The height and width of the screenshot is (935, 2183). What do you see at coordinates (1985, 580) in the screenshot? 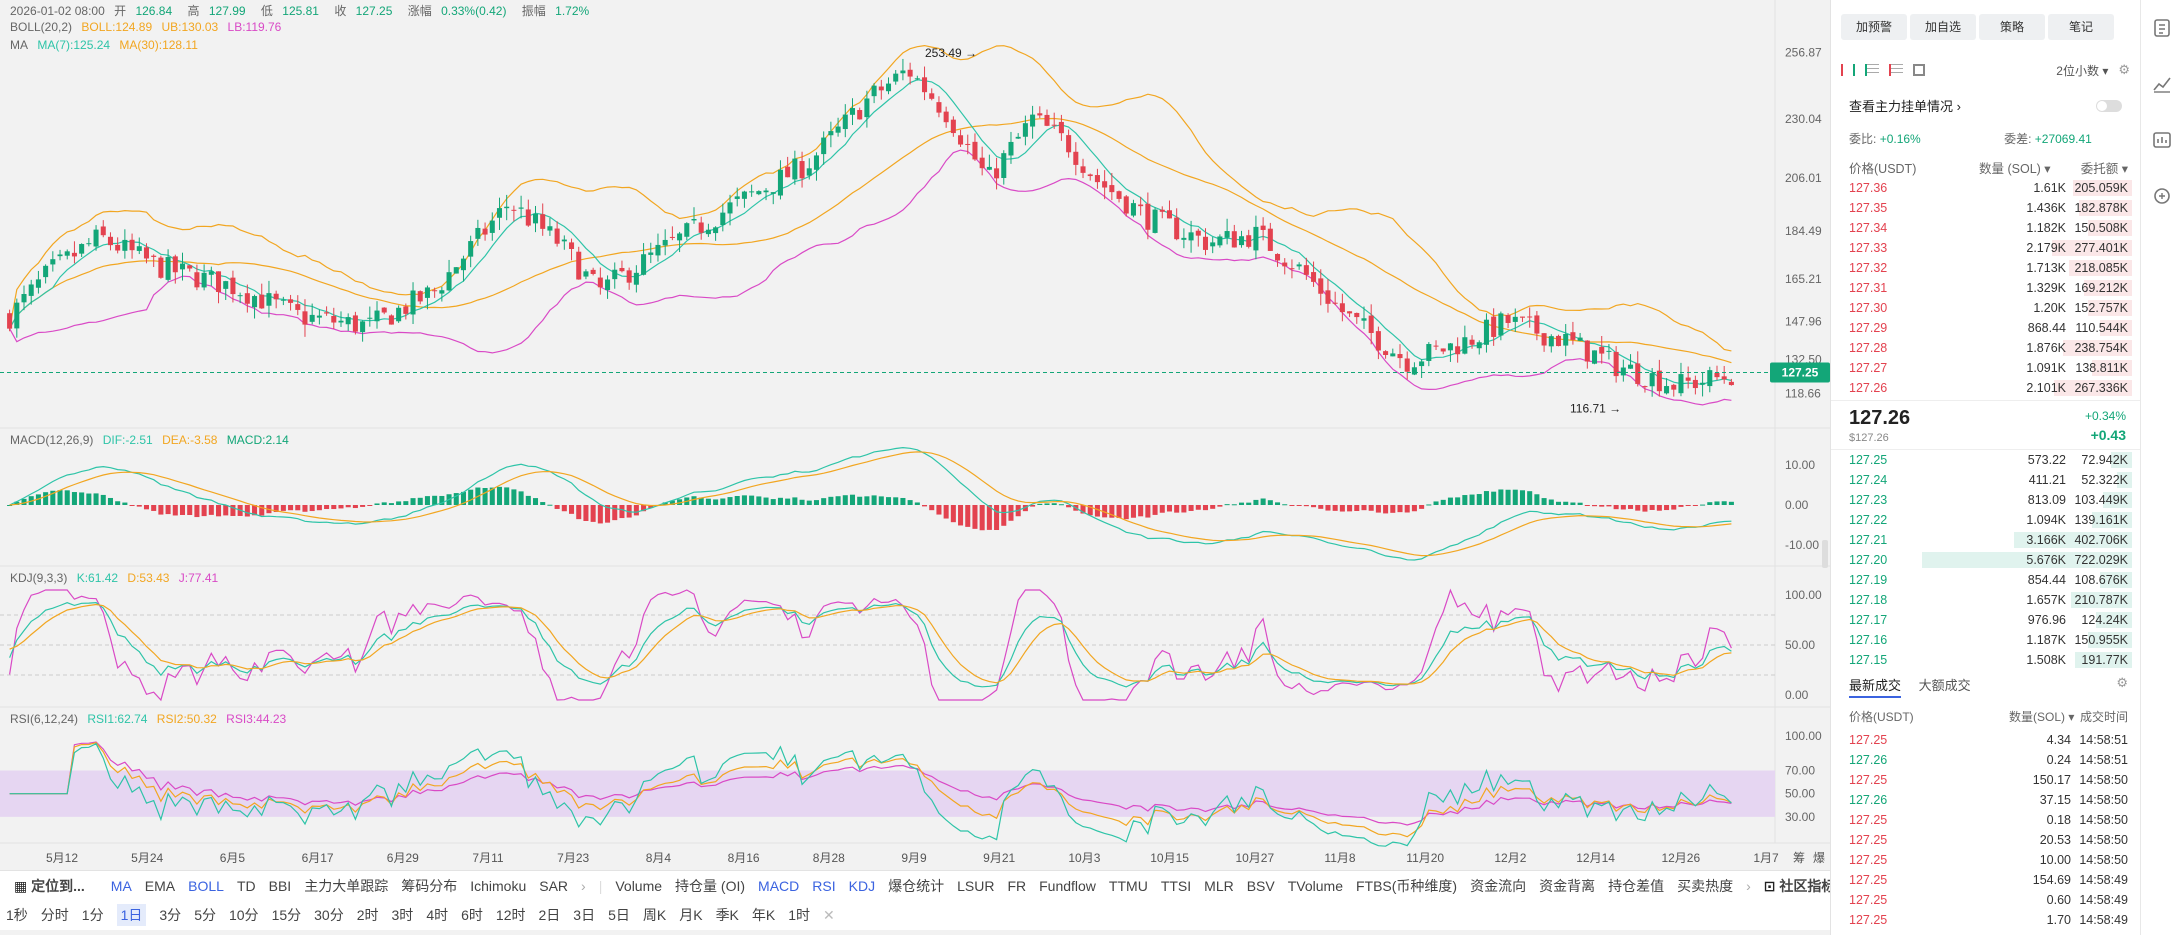
I see `bids-row: 127.19 854.44 108.676K` at bounding box center [1985, 580].